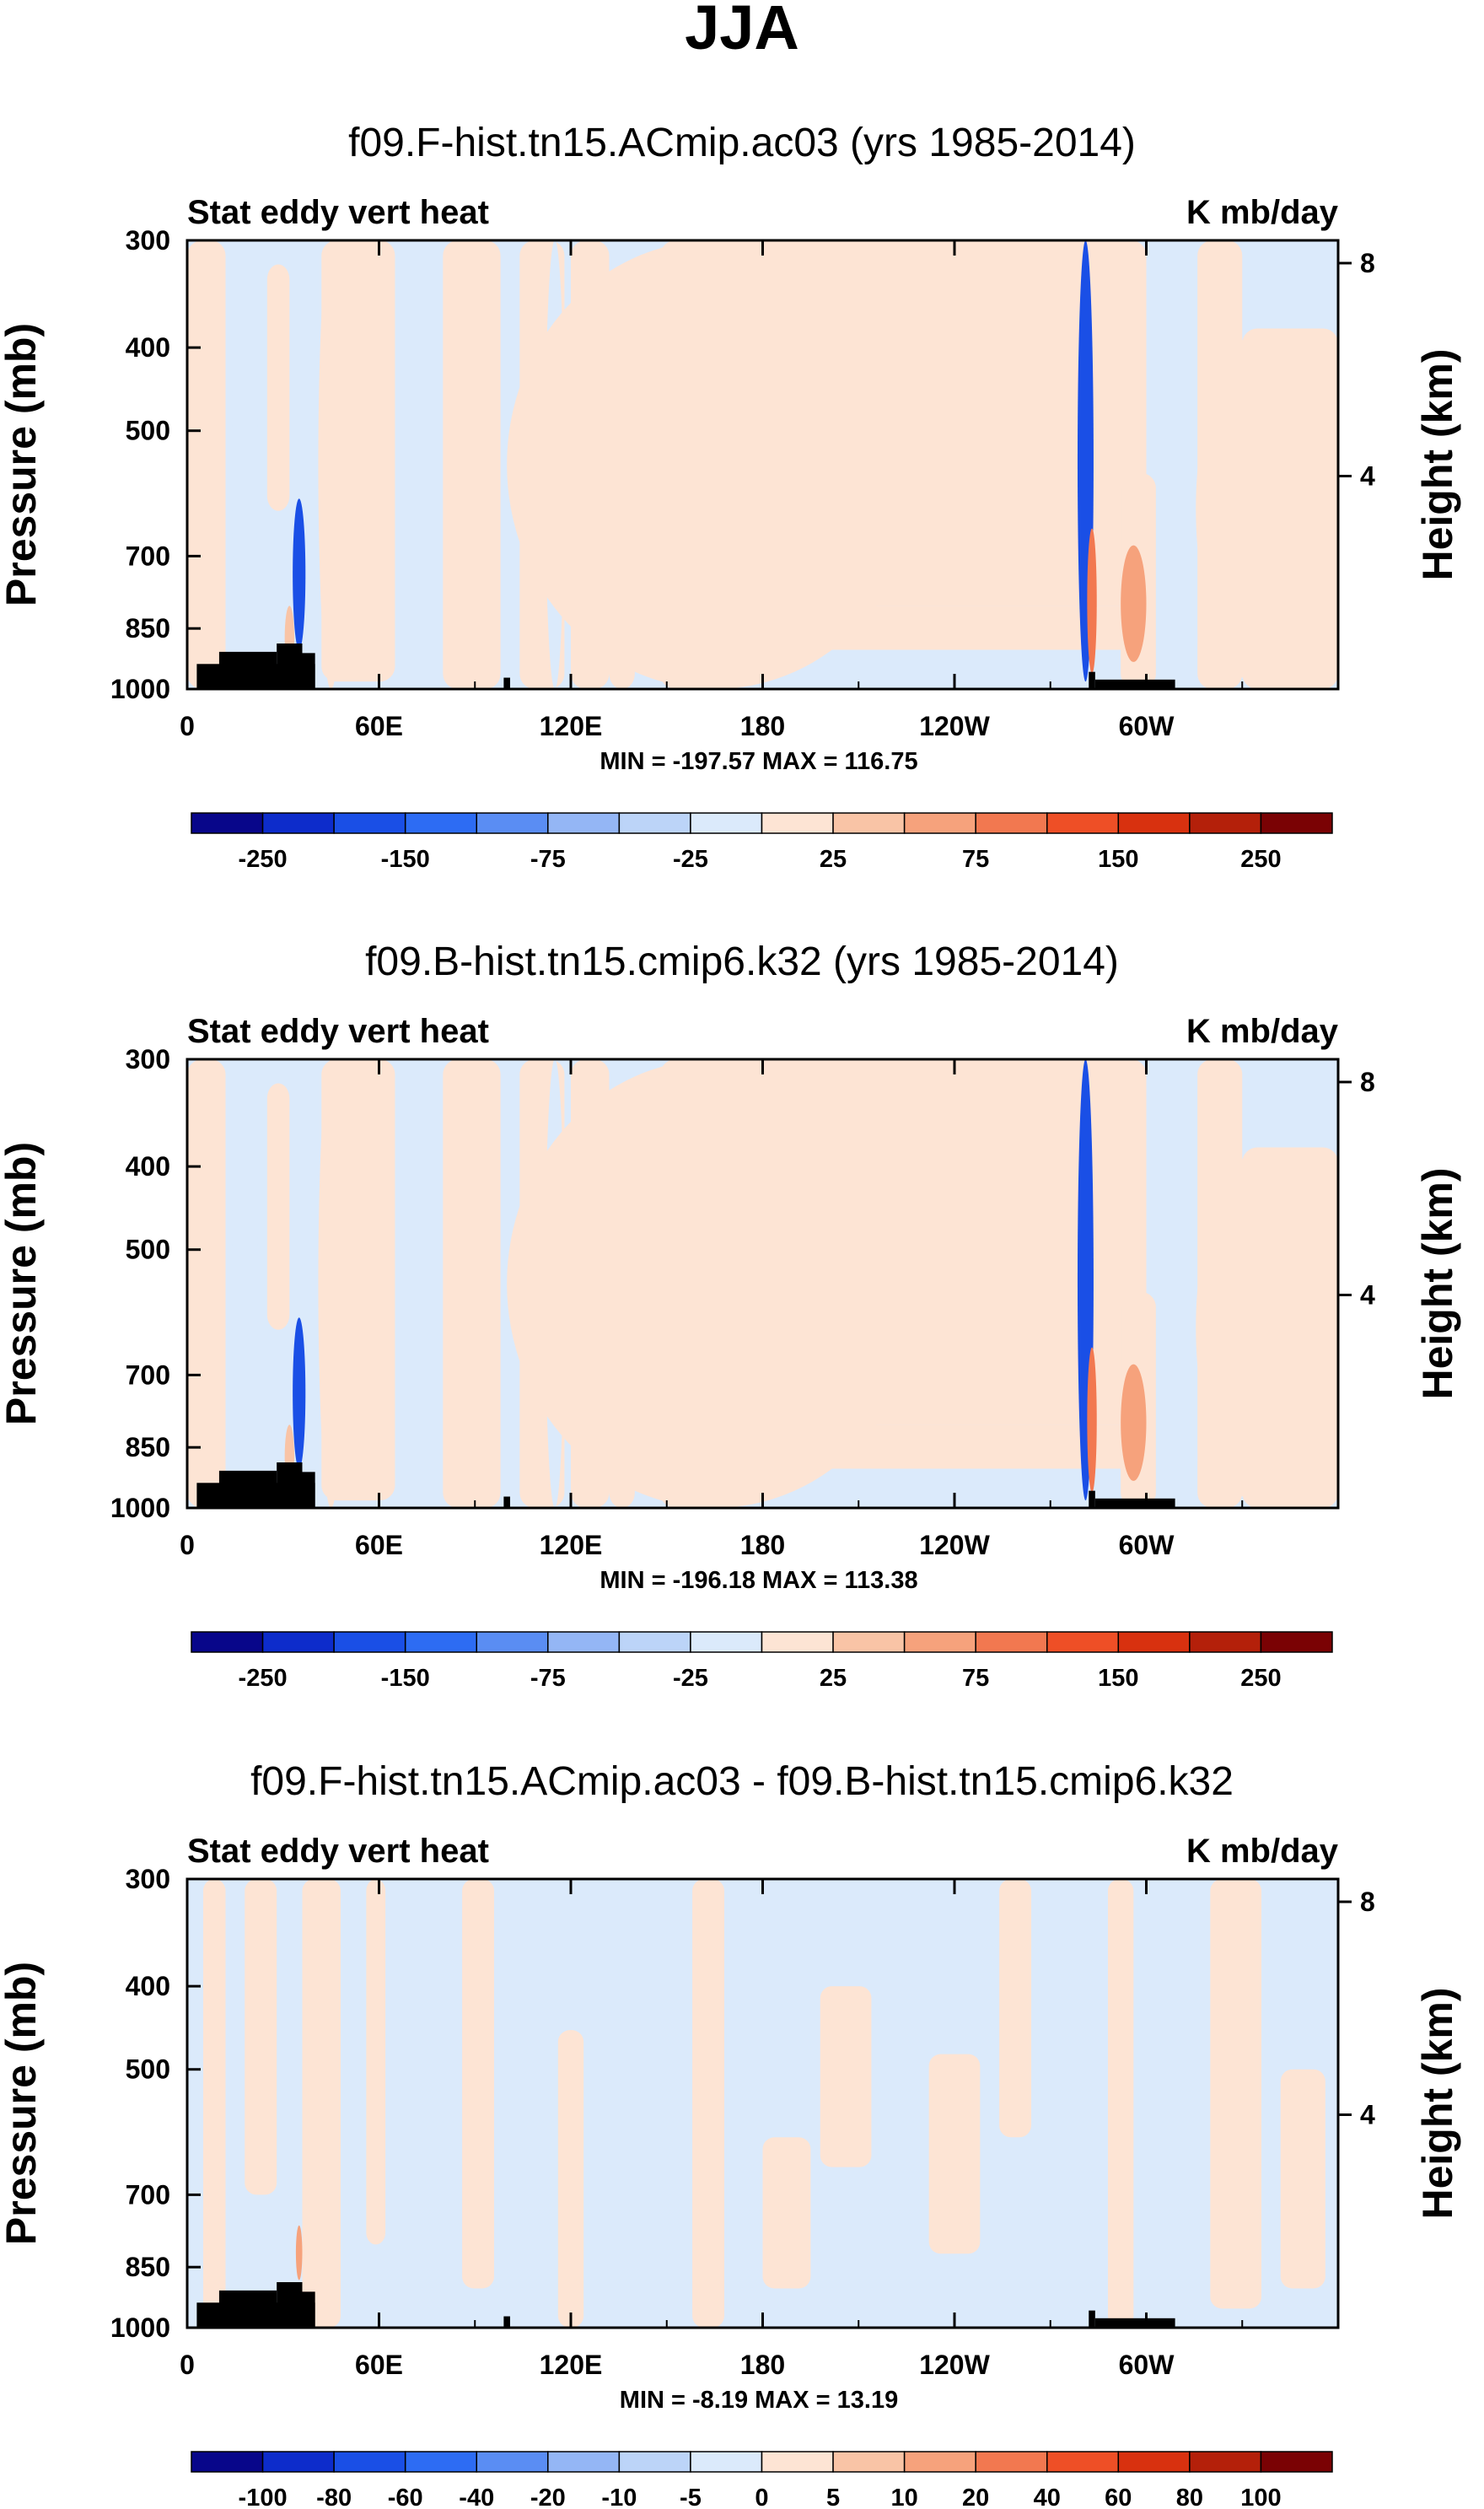 The image size is (1484, 2509). I want to click on min-max-stats: MIN = -196.18 MAX = 113.38, so click(758, 1580).